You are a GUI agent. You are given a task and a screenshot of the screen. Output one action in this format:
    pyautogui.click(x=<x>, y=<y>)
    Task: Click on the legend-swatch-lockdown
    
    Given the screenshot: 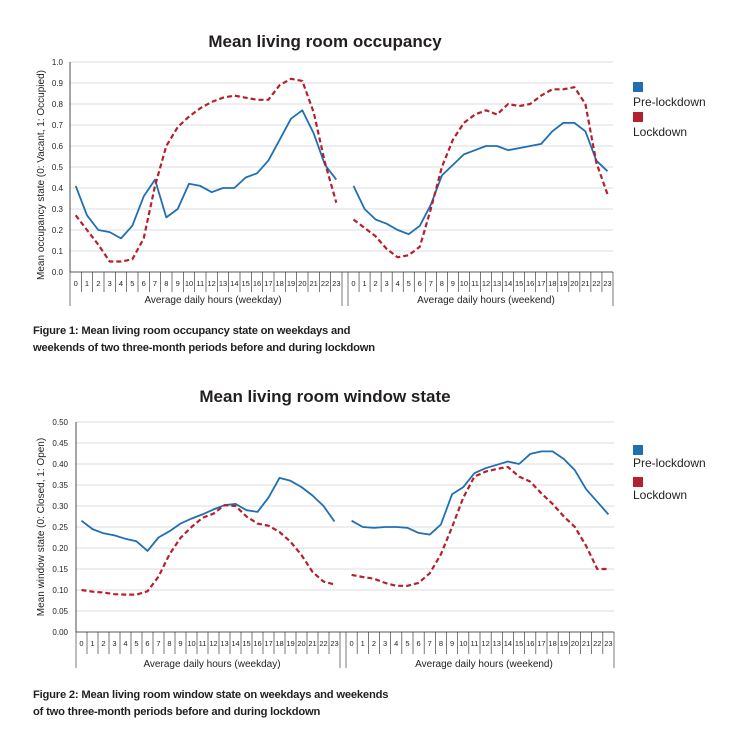 What is the action you would take?
    pyautogui.click(x=638, y=482)
    